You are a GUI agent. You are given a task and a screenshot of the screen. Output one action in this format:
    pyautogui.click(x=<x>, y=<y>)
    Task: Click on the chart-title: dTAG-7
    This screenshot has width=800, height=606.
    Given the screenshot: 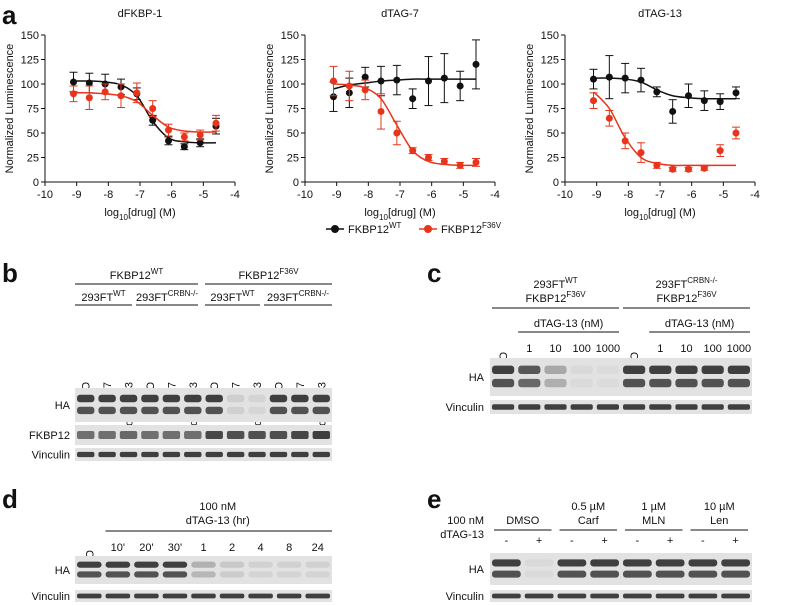 What is the action you would take?
    pyautogui.click(x=400, y=14)
    